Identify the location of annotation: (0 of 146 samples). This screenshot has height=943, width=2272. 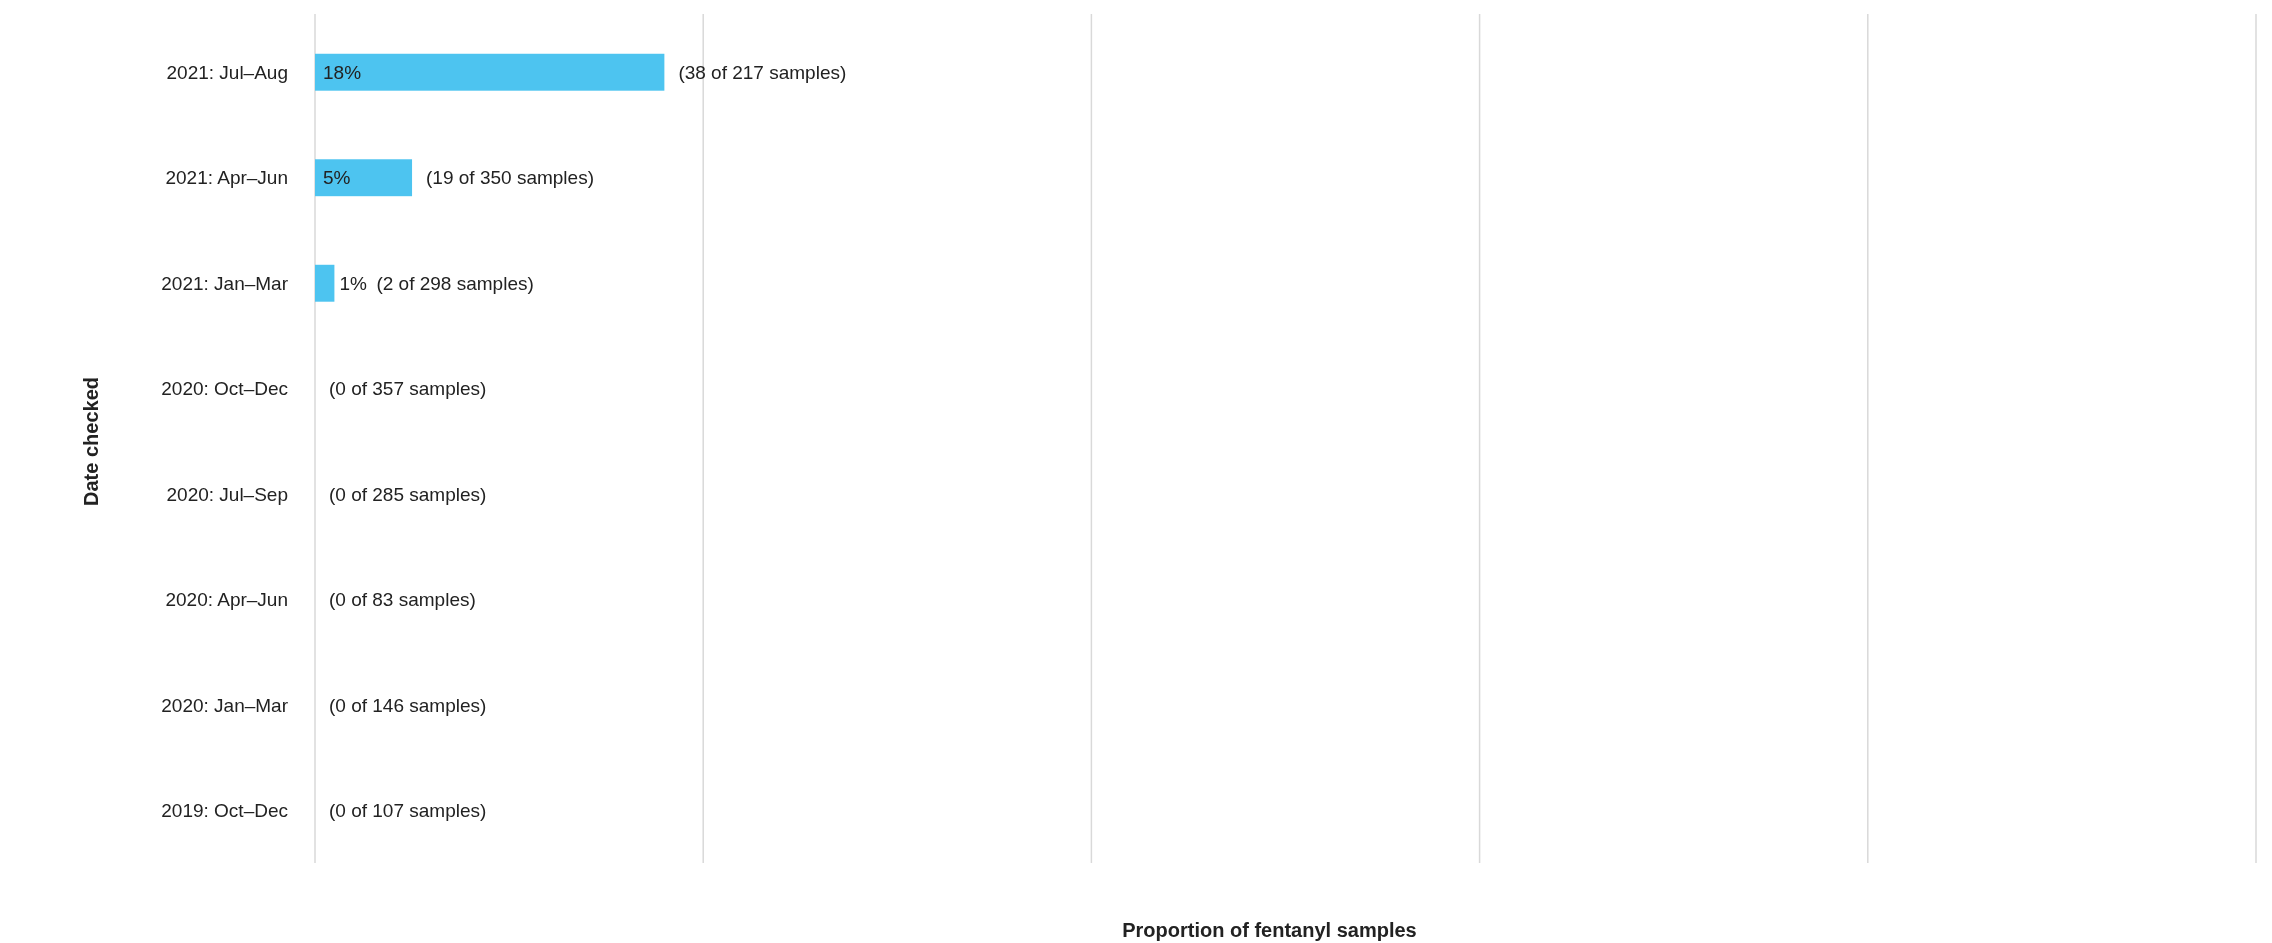
(408, 705).